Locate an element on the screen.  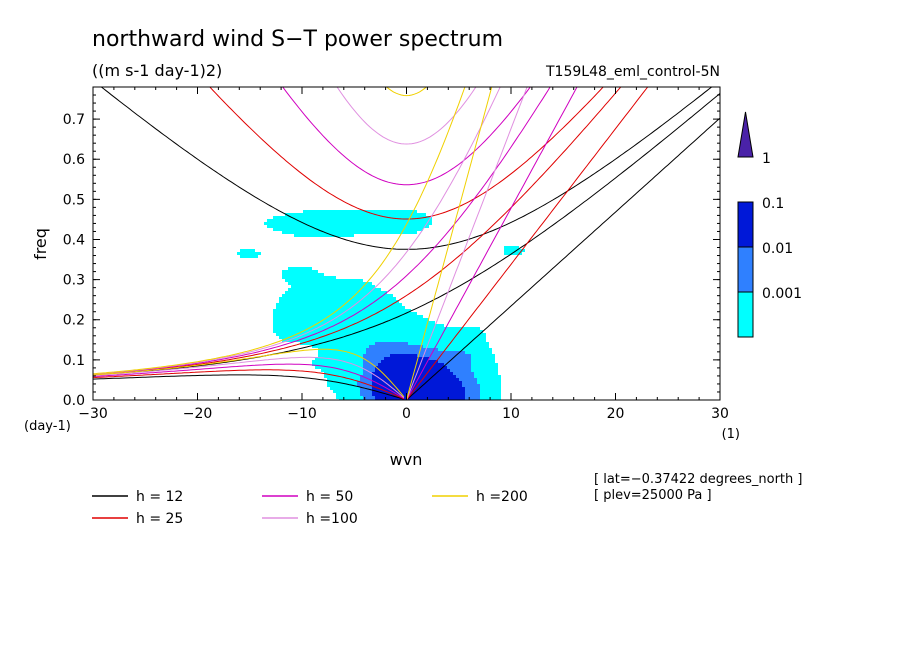
x-tick-label: 20 is located at coordinates (616, 414).